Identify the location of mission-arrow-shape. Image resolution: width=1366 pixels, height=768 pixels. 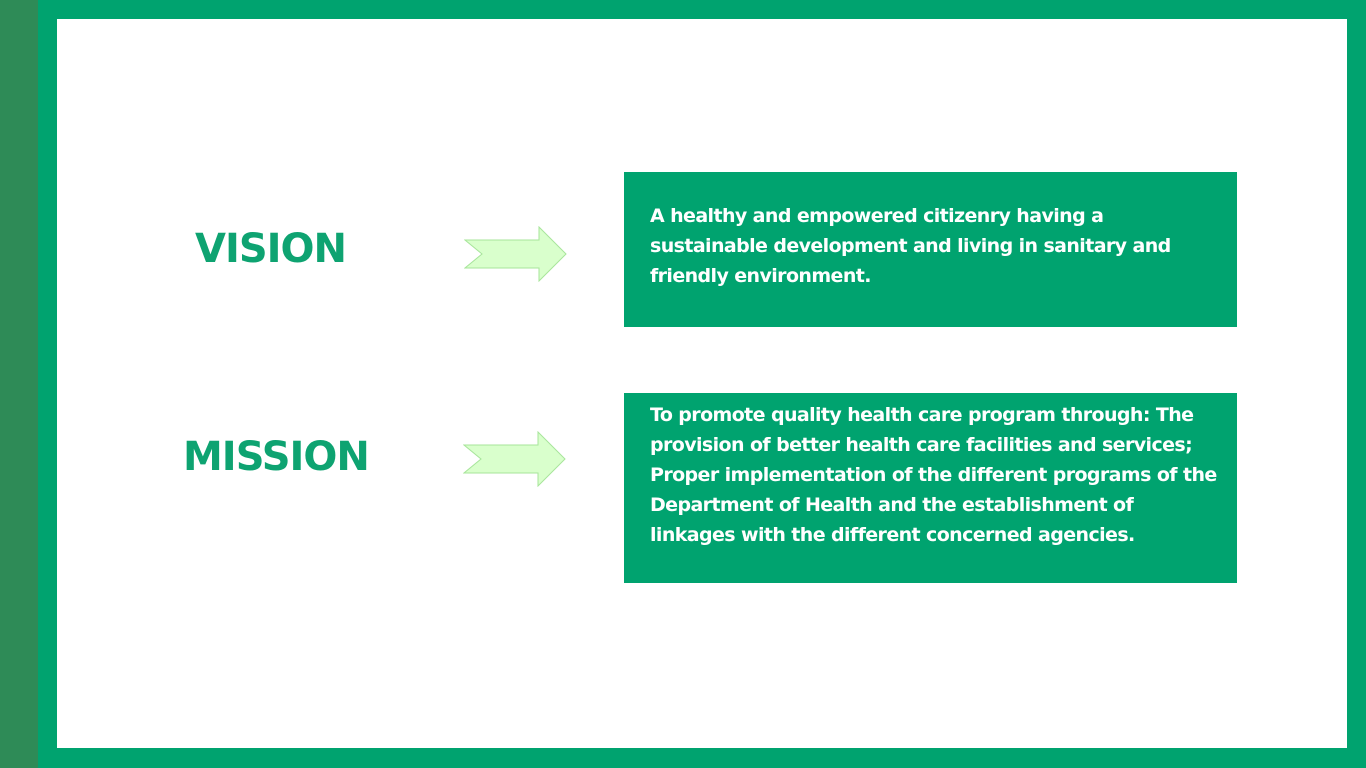
(514, 459).